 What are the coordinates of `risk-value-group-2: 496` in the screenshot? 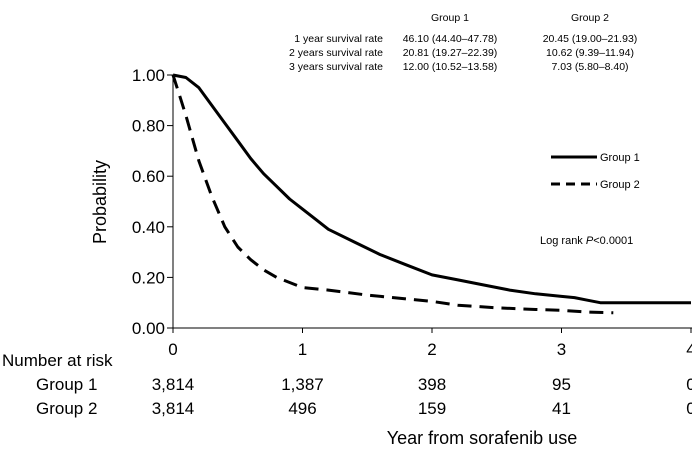 It's located at (302, 408).